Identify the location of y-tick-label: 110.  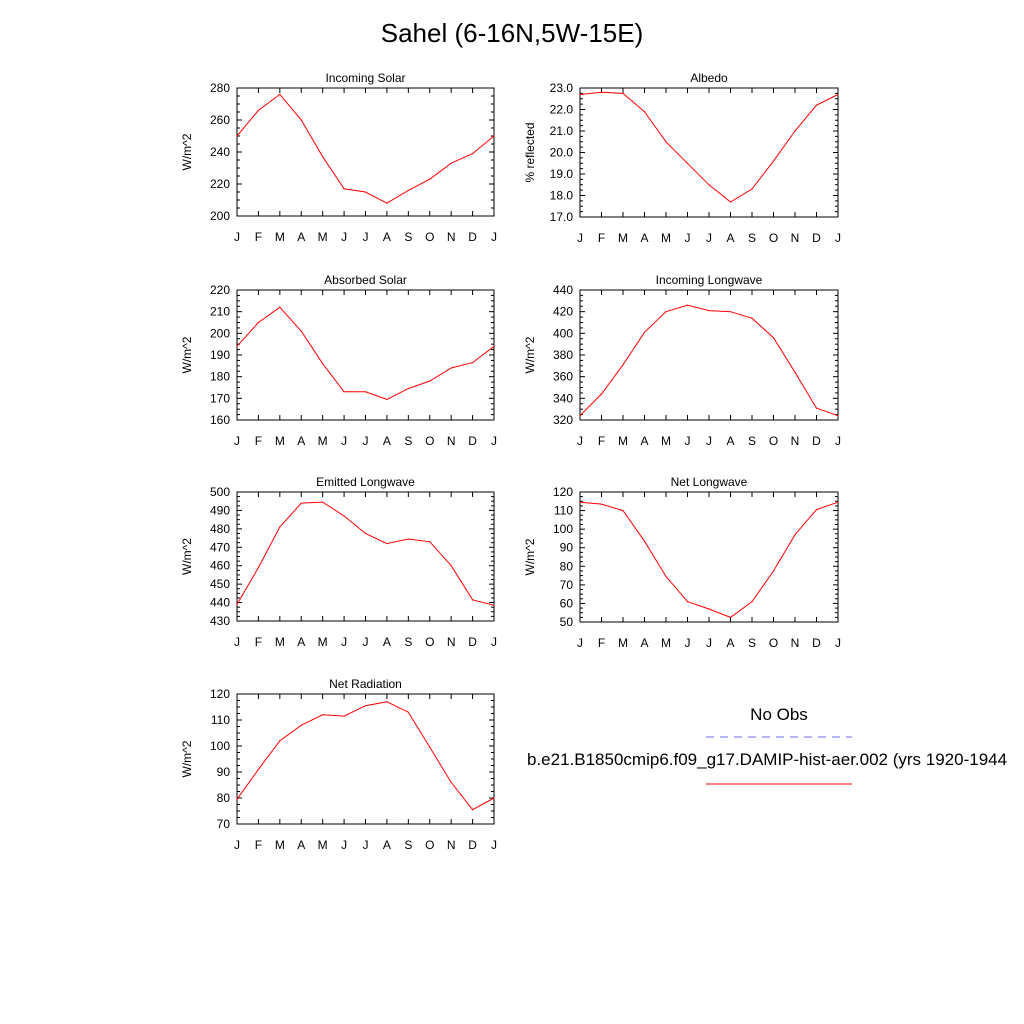
(563, 511).